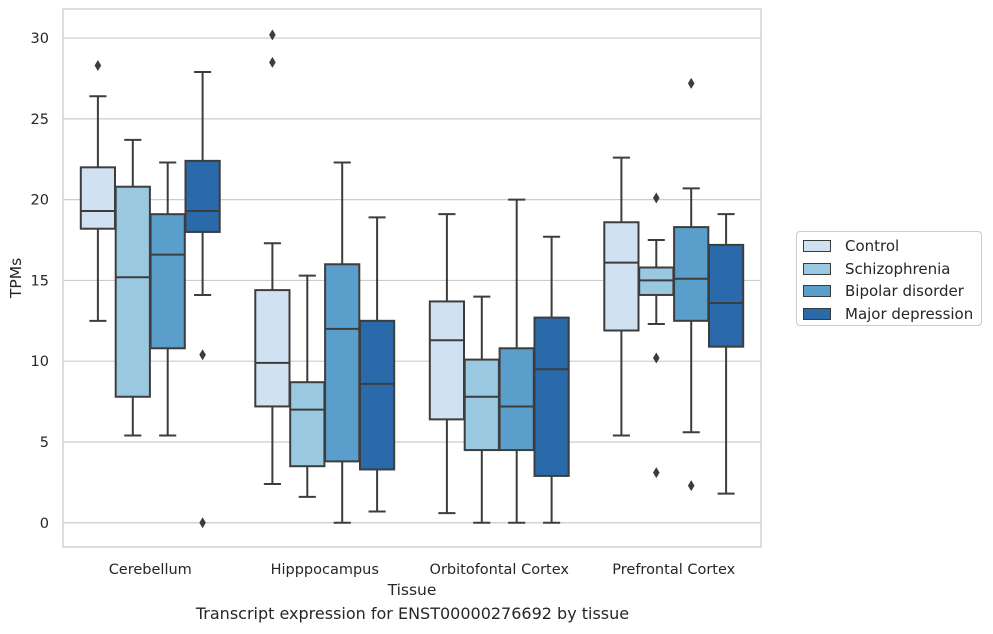 This screenshot has height=634, width=993. I want to click on y-tick-label: 10, so click(40, 362).